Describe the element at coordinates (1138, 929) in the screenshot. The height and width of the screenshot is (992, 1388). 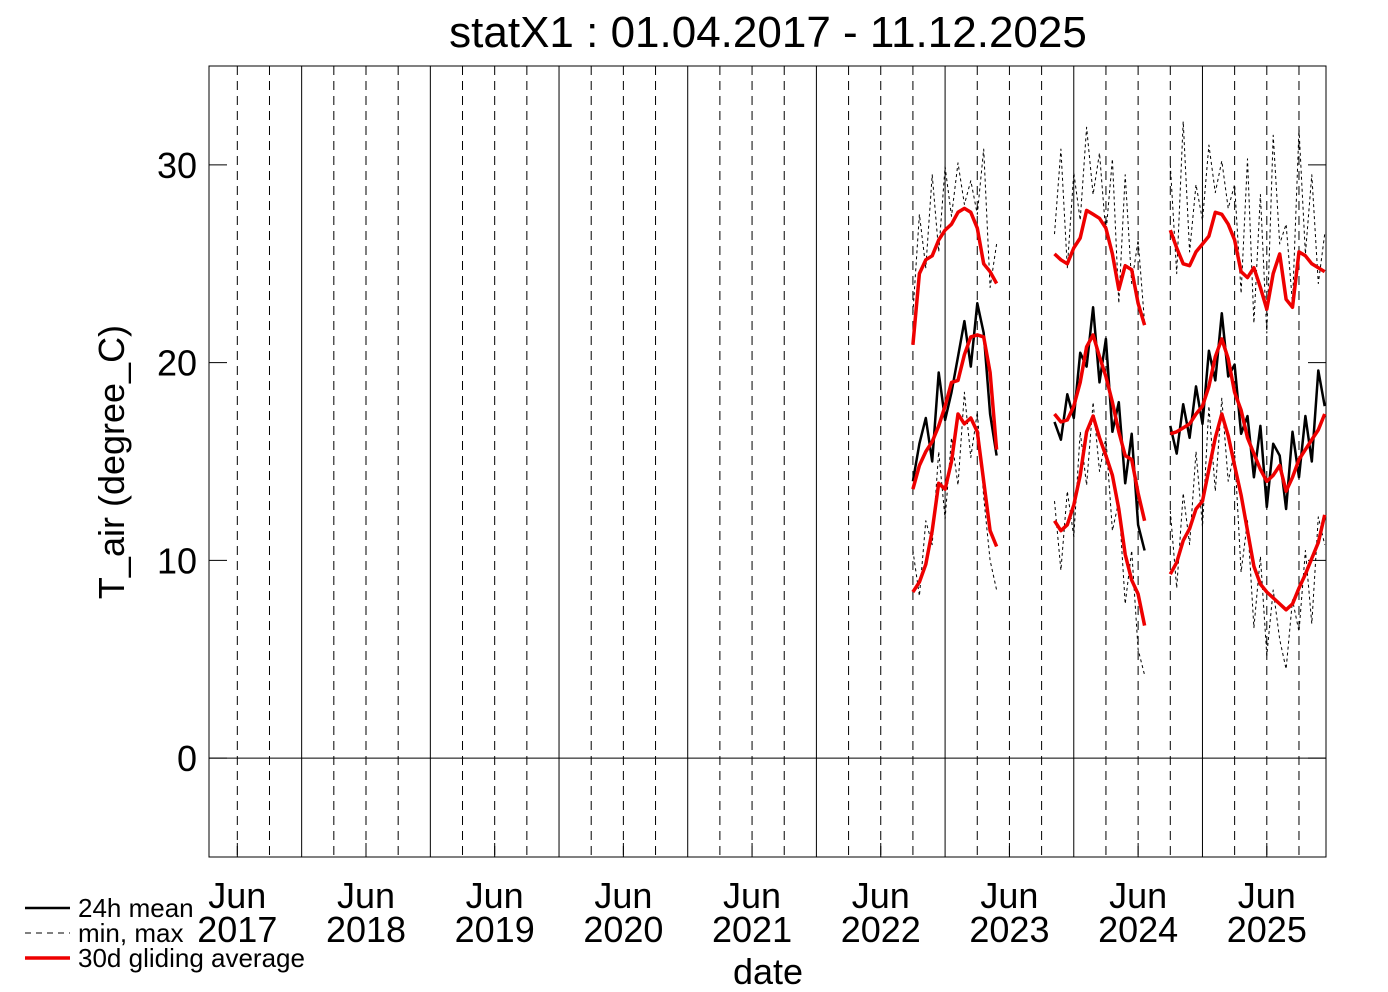
I see `x-tick-label: 2024` at that location.